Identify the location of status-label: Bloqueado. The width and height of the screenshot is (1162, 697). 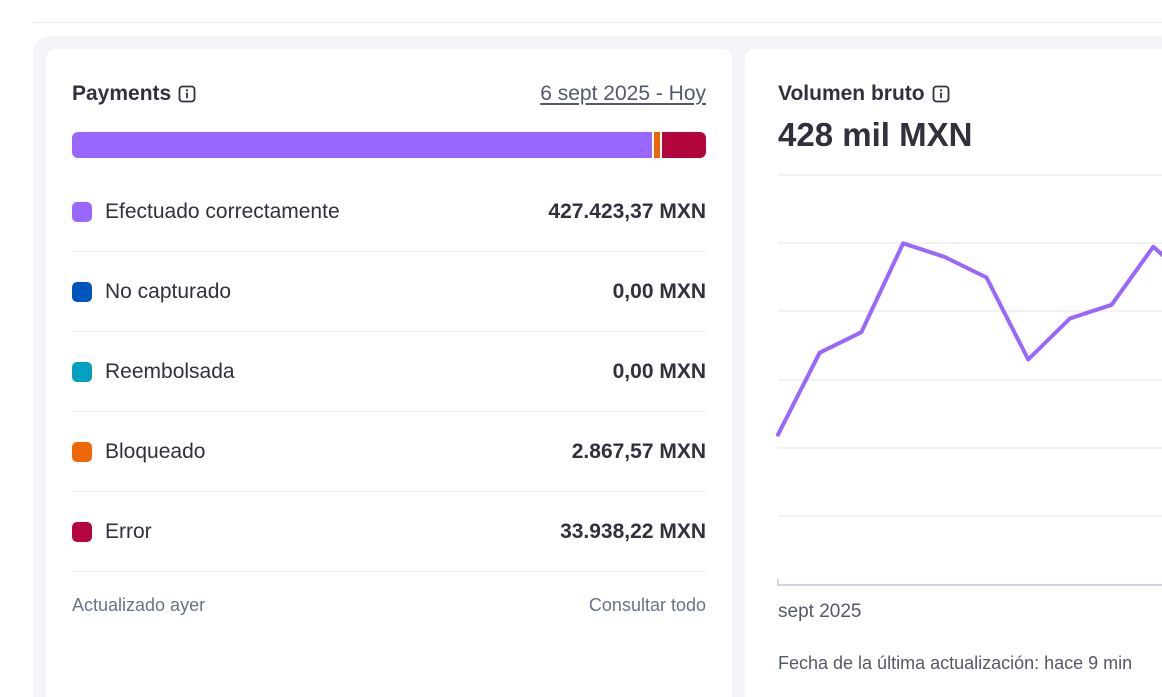
(155, 451).